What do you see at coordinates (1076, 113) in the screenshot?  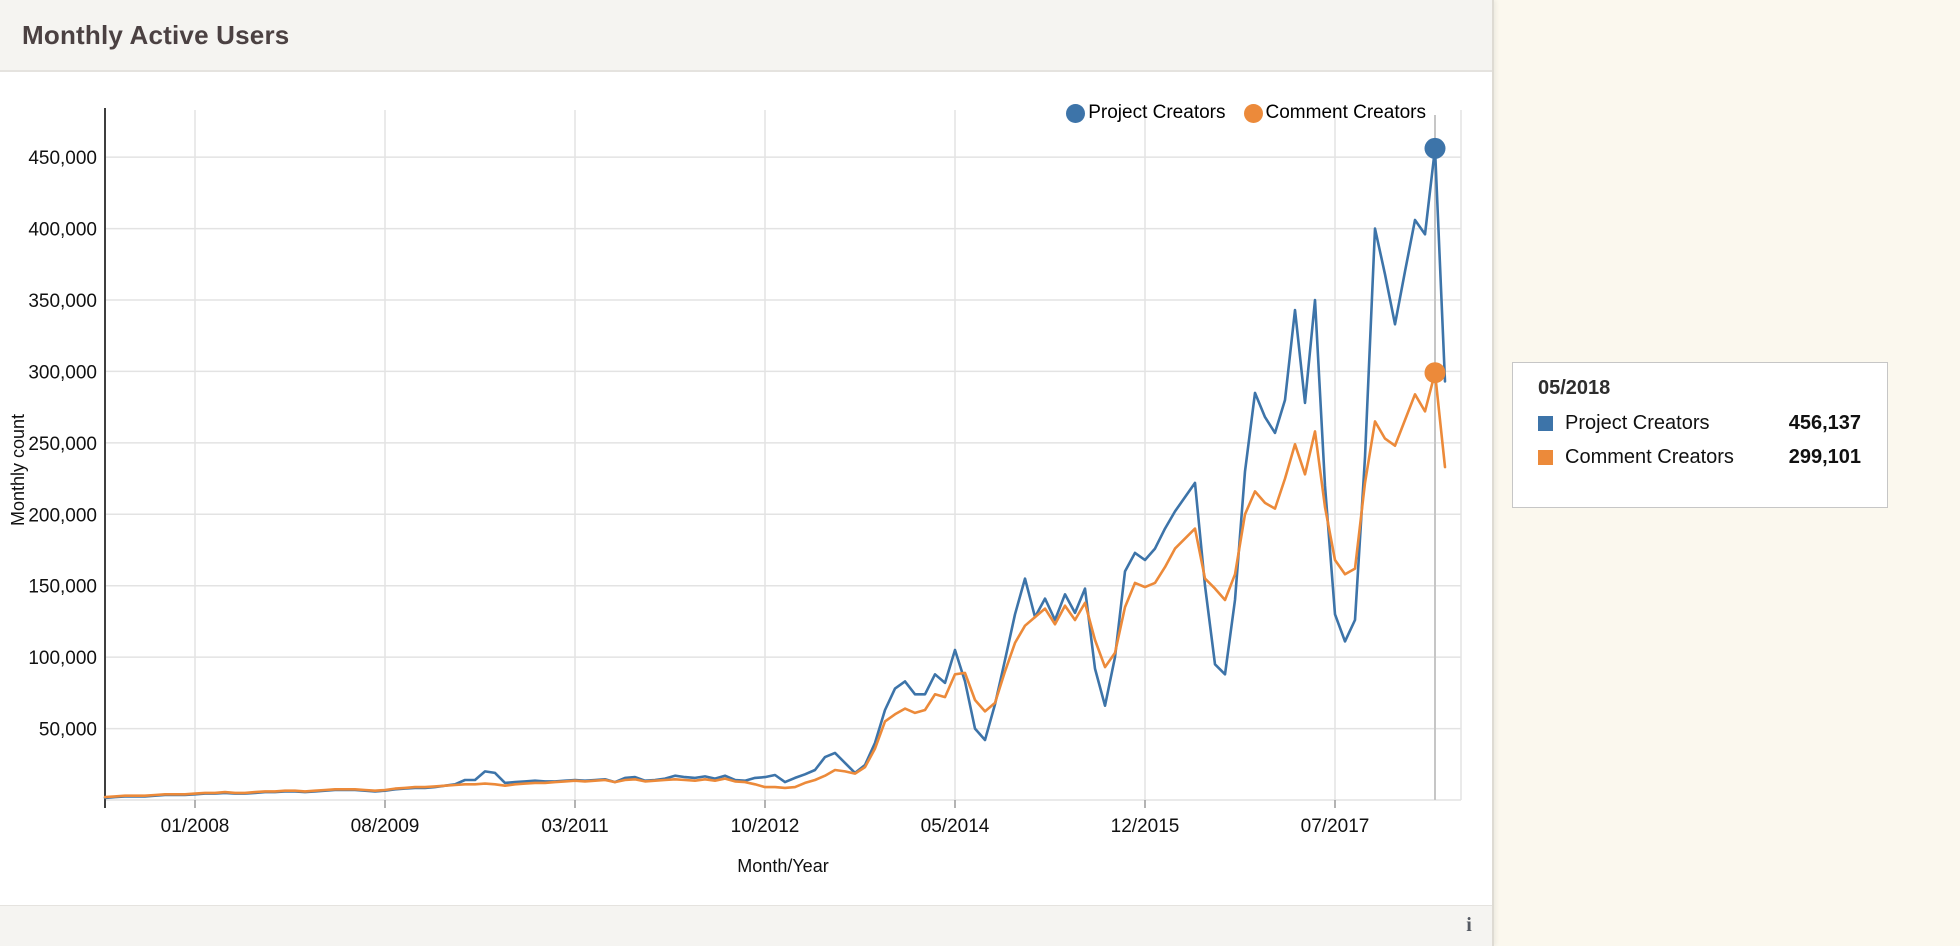 I see `legend-dot-project-creators` at bounding box center [1076, 113].